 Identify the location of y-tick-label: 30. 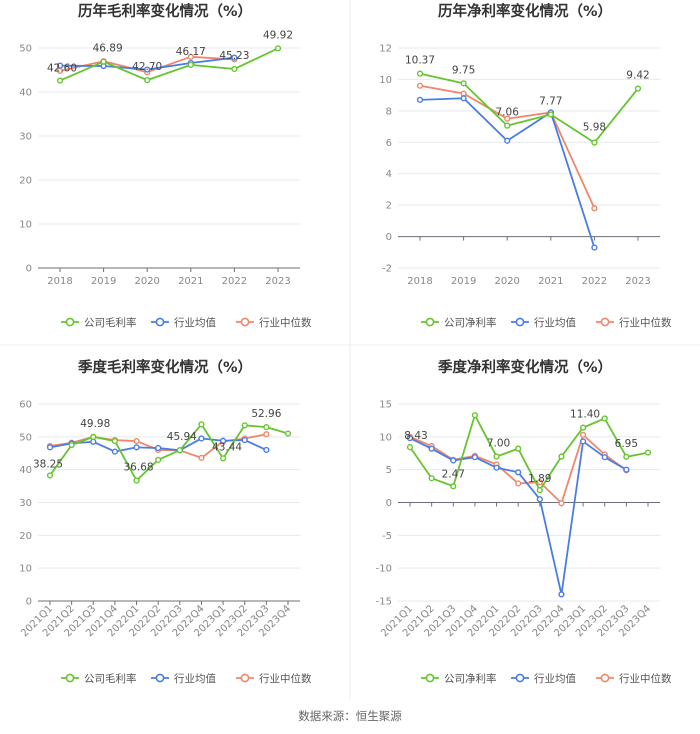
(25, 137).